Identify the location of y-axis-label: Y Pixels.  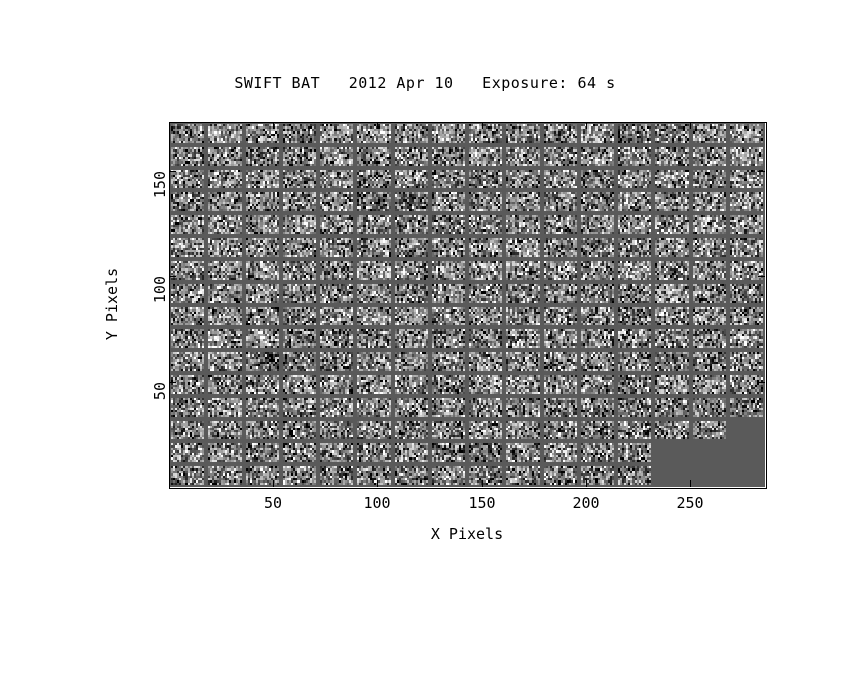
(112, 304).